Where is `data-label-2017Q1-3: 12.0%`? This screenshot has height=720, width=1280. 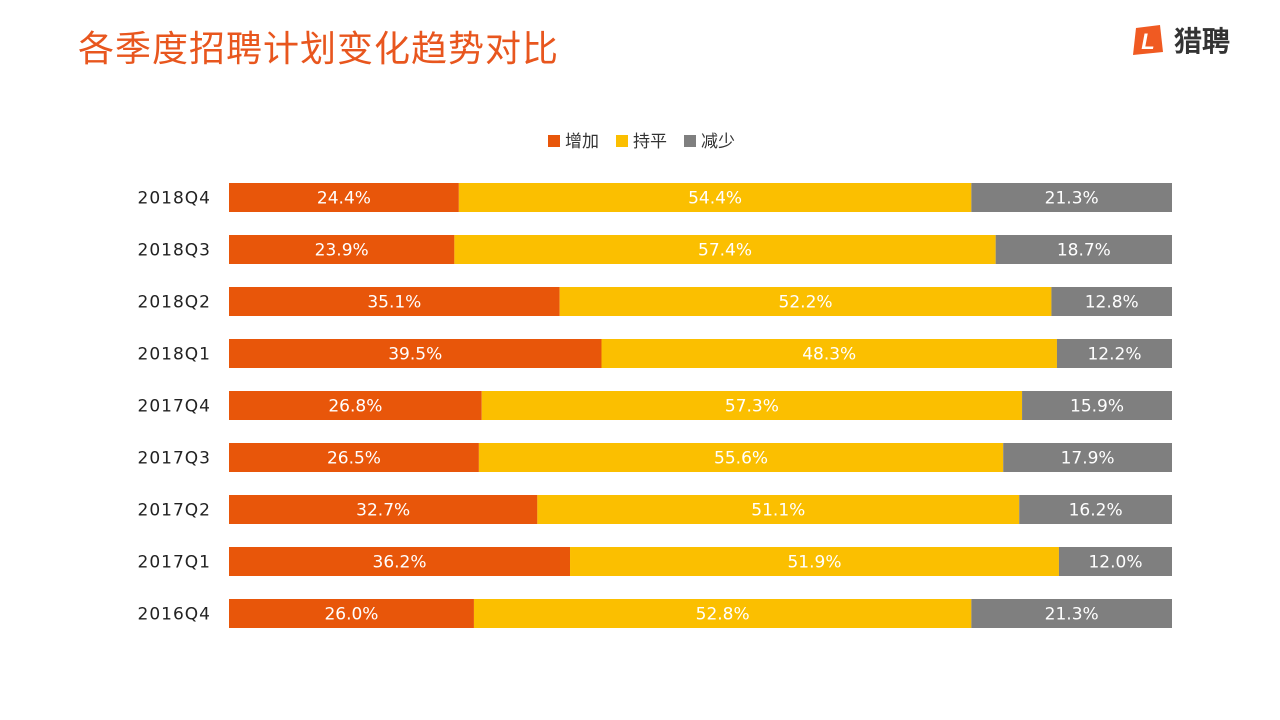 data-label-2017Q1-3: 12.0% is located at coordinates (1115, 563).